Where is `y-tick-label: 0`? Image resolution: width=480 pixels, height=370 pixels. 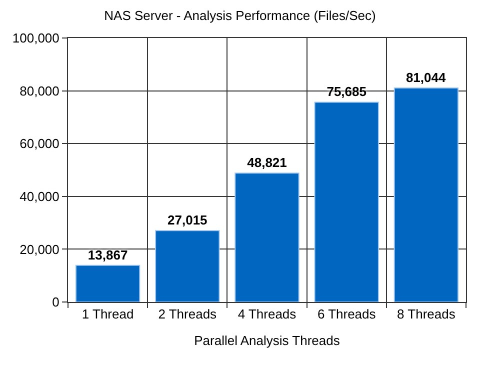
y-tick-label: 0 is located at coordinates (56, 302).